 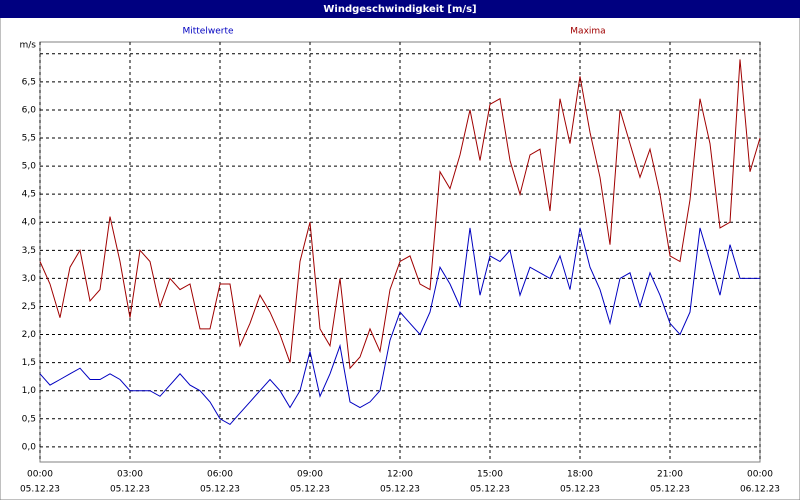 What do you see at coordinates (29, 139) in the screenshot?
I see `y-tick-label: 5,5` at bounding box center [29, 139].